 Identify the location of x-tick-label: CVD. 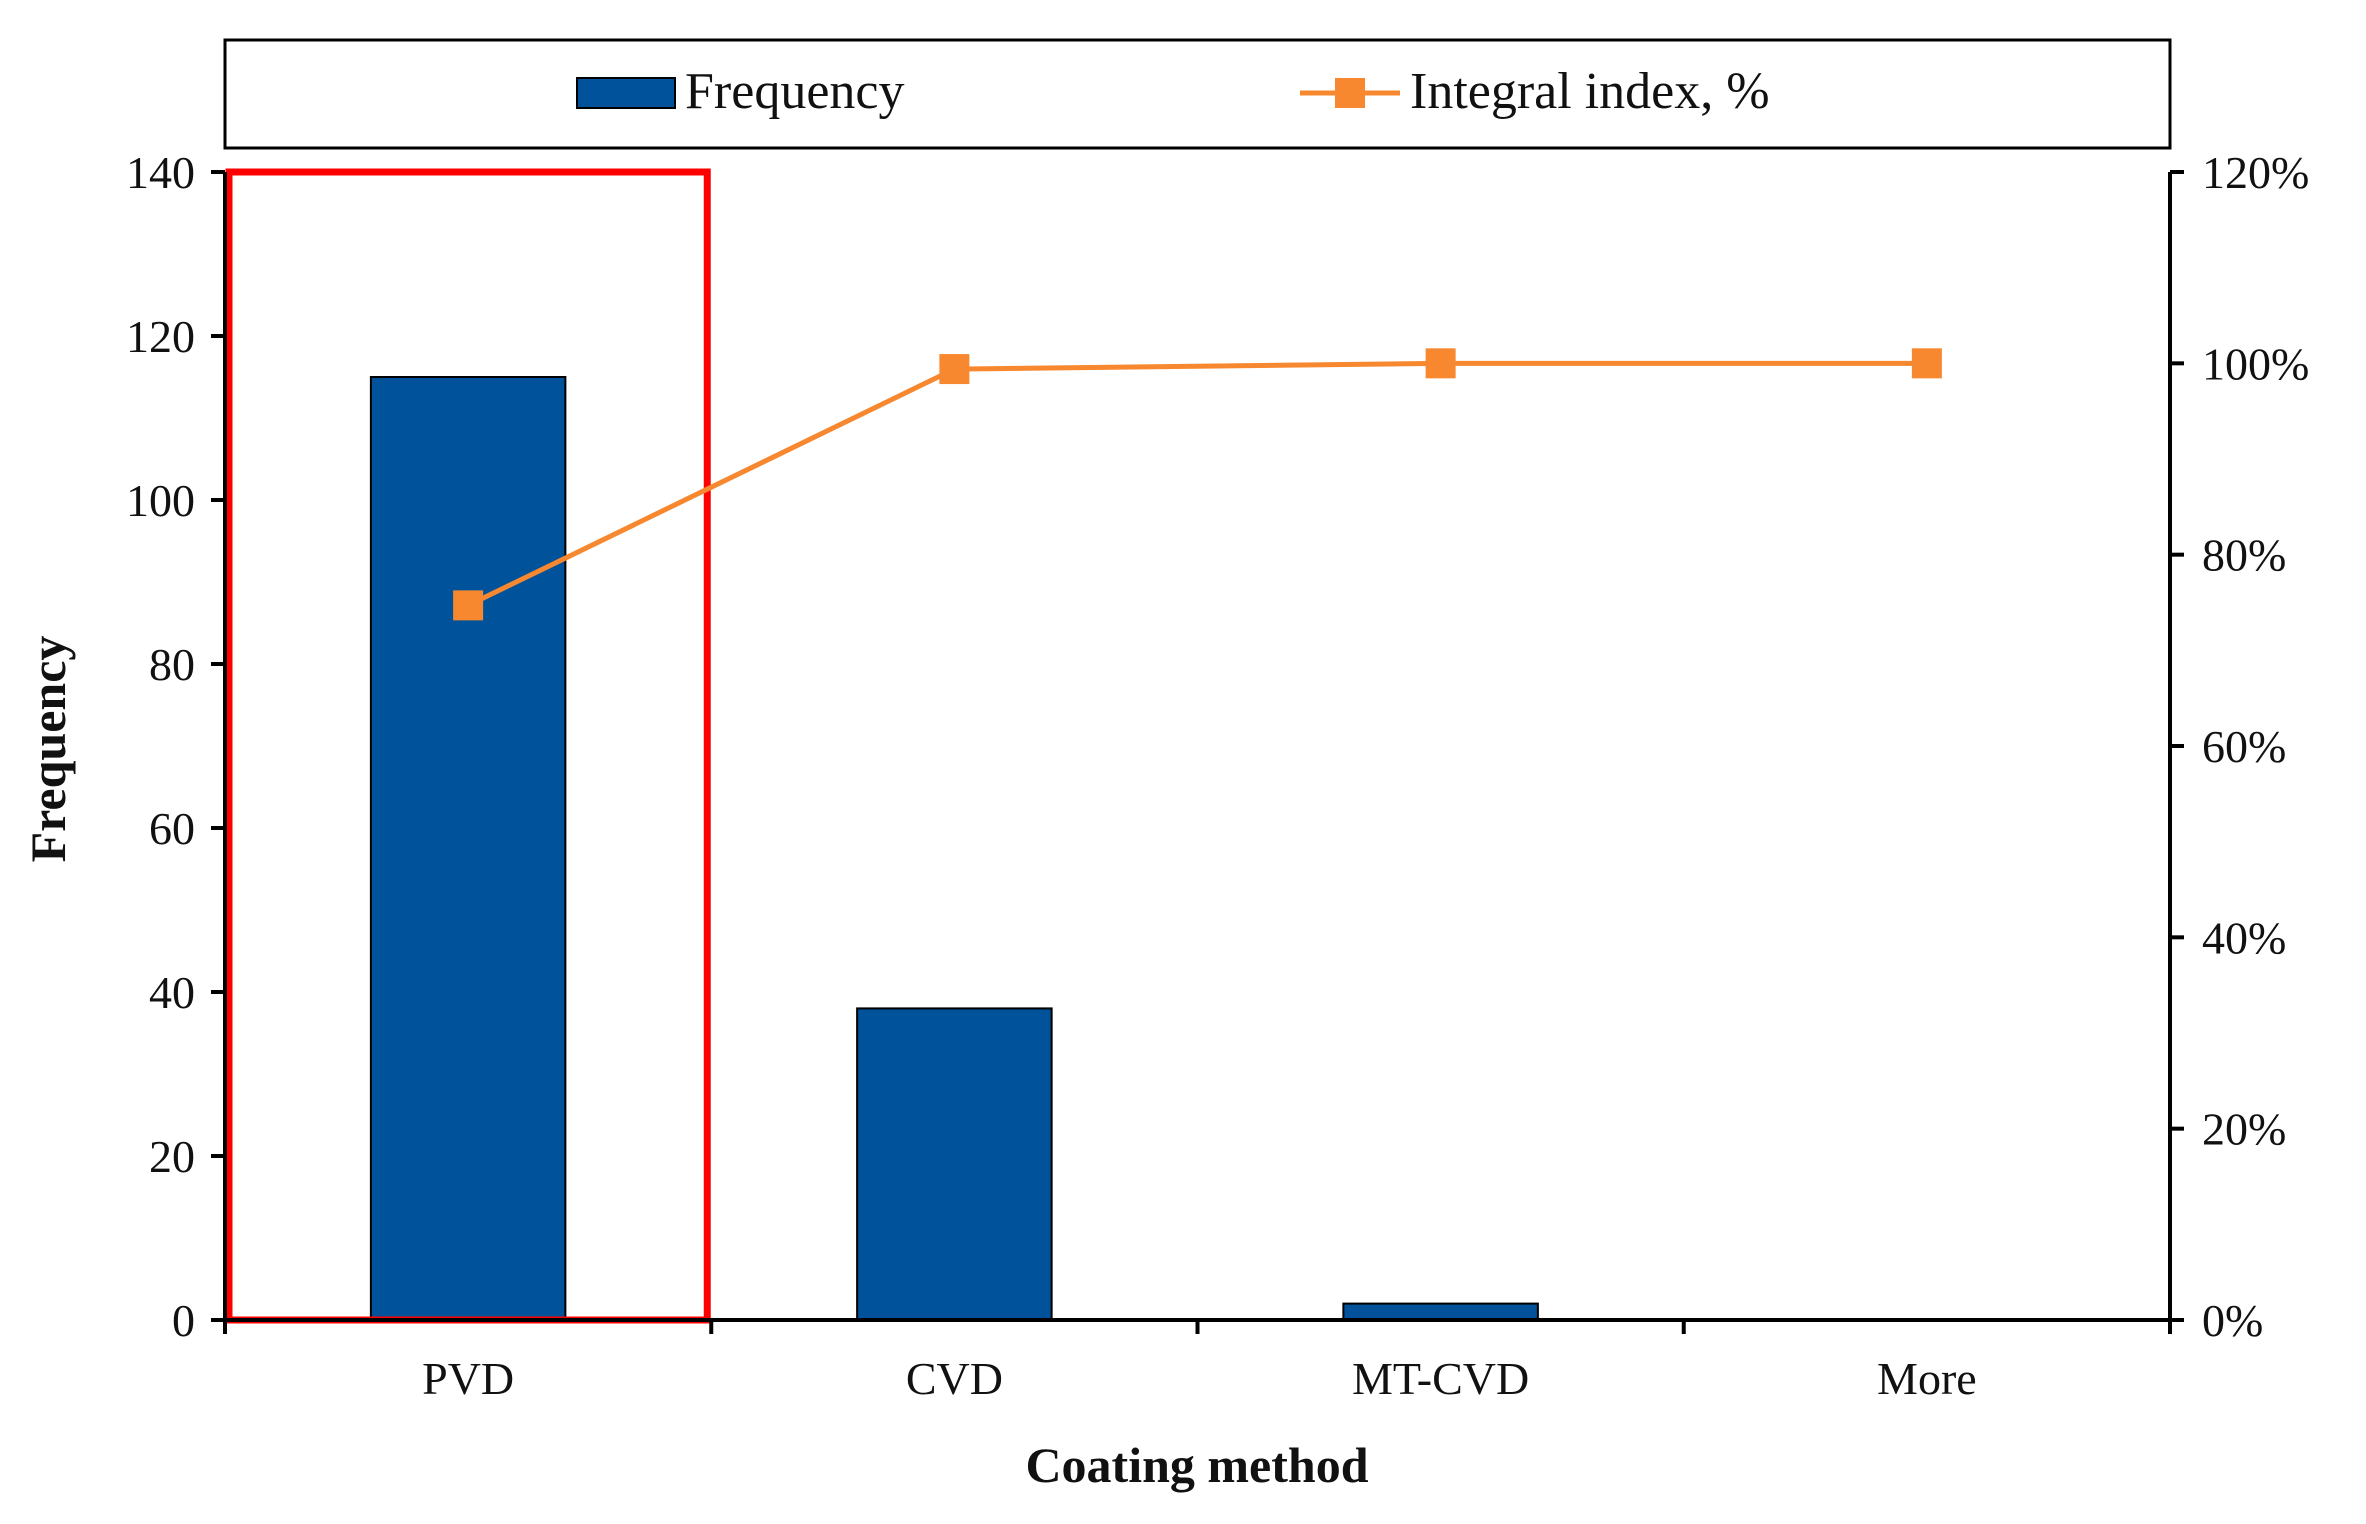
(954, 1378).